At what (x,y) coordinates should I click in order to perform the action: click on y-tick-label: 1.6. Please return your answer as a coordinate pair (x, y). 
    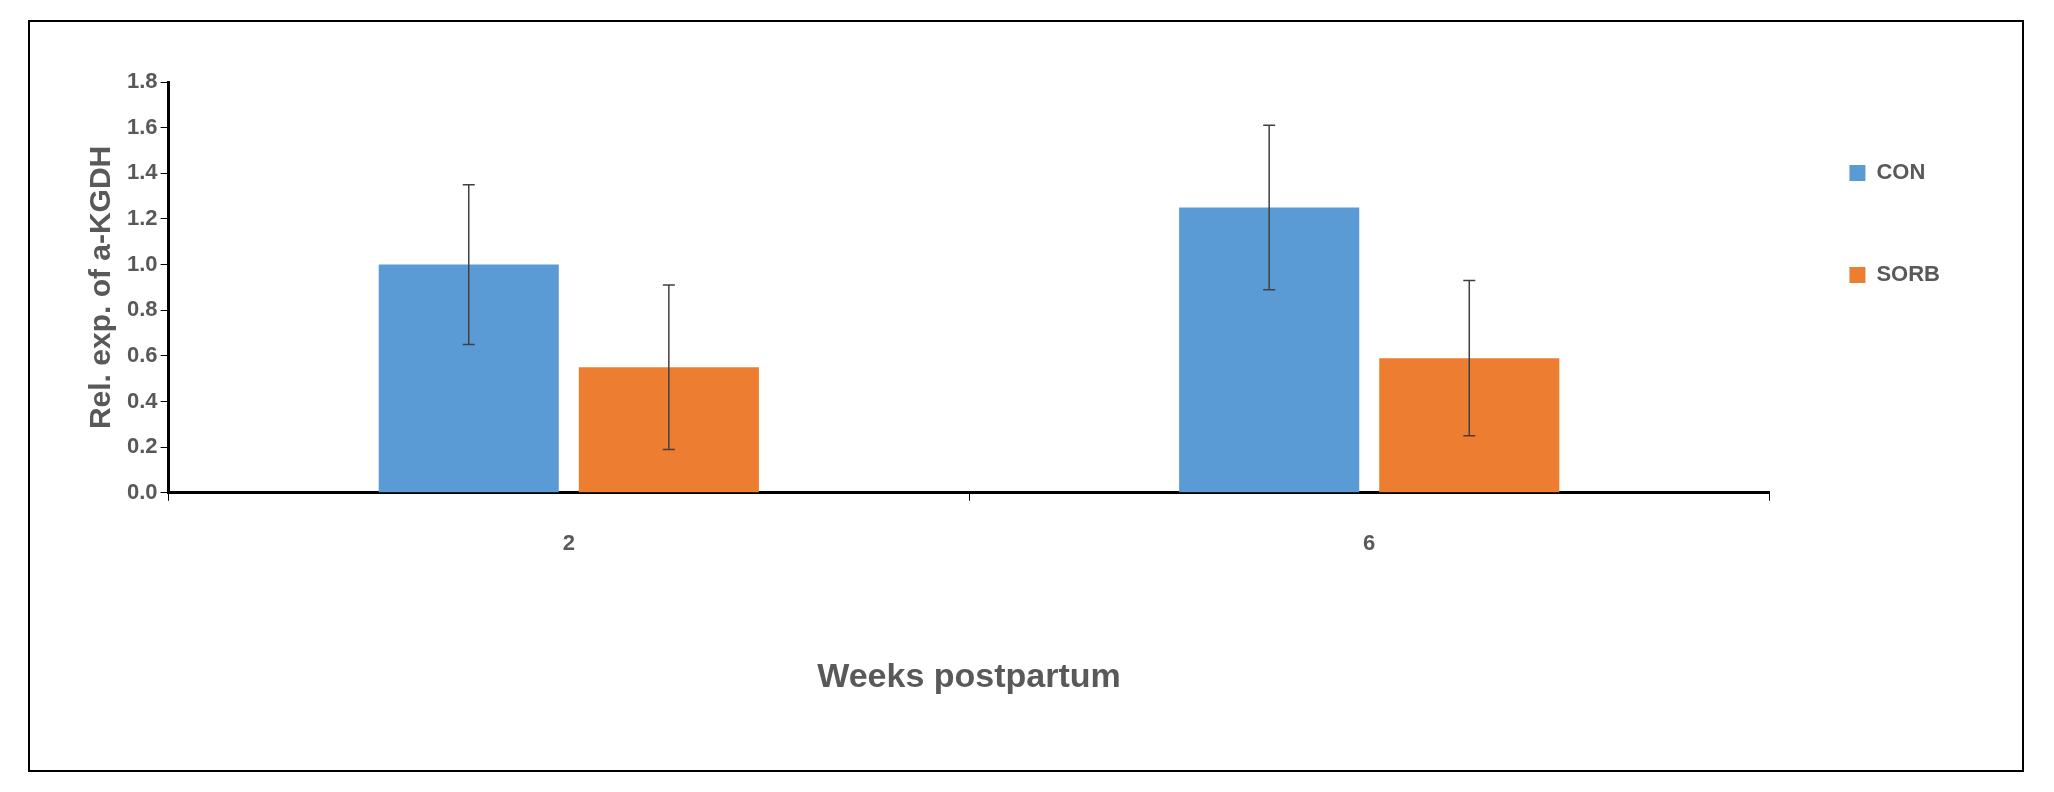
    Looking at the image, I should click on (142, 126).